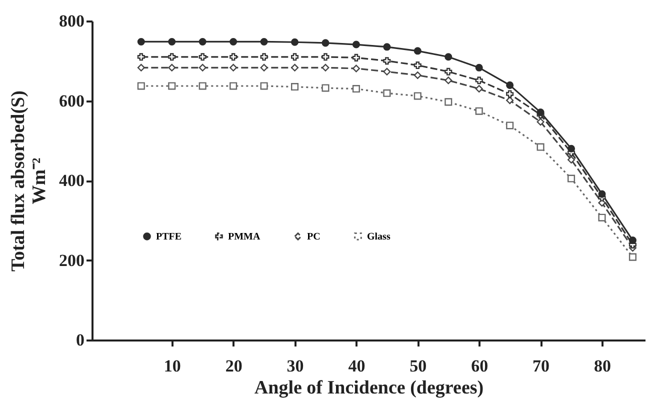  What do you see at coordinates (169, 236) in the screenshot?
I see `legend-label: PTFE` at bounding box center [169, 236].